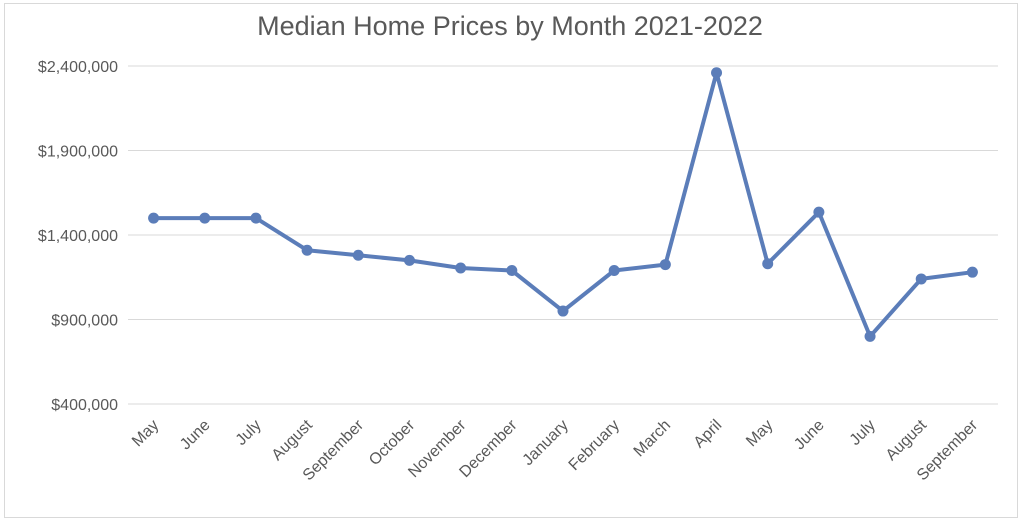 The height and width of the screenshot is (524, 1024). I want to click on y-tick-label: $900,000, so click(84, 321).